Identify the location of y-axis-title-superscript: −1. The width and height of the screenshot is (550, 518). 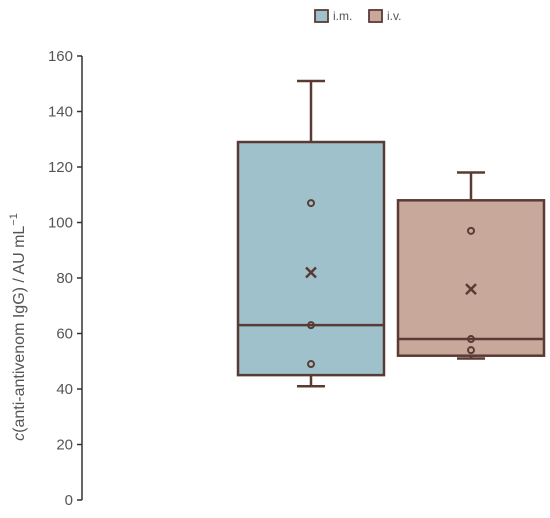
(14, 219).